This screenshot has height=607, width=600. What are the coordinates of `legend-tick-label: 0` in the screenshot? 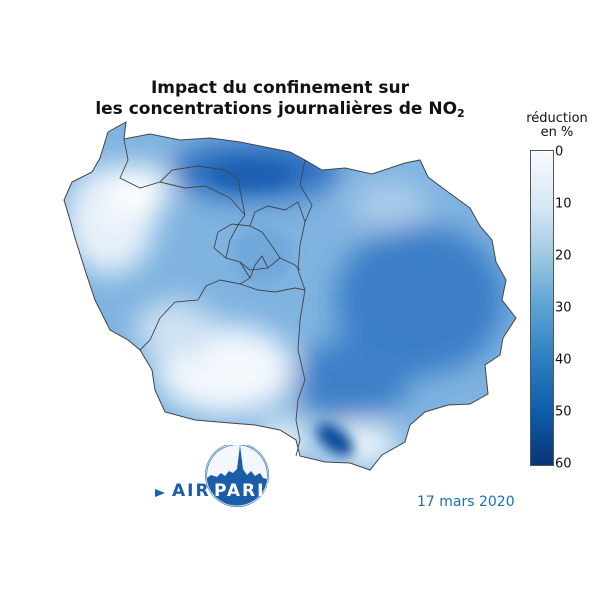 It's located at (559, 152).